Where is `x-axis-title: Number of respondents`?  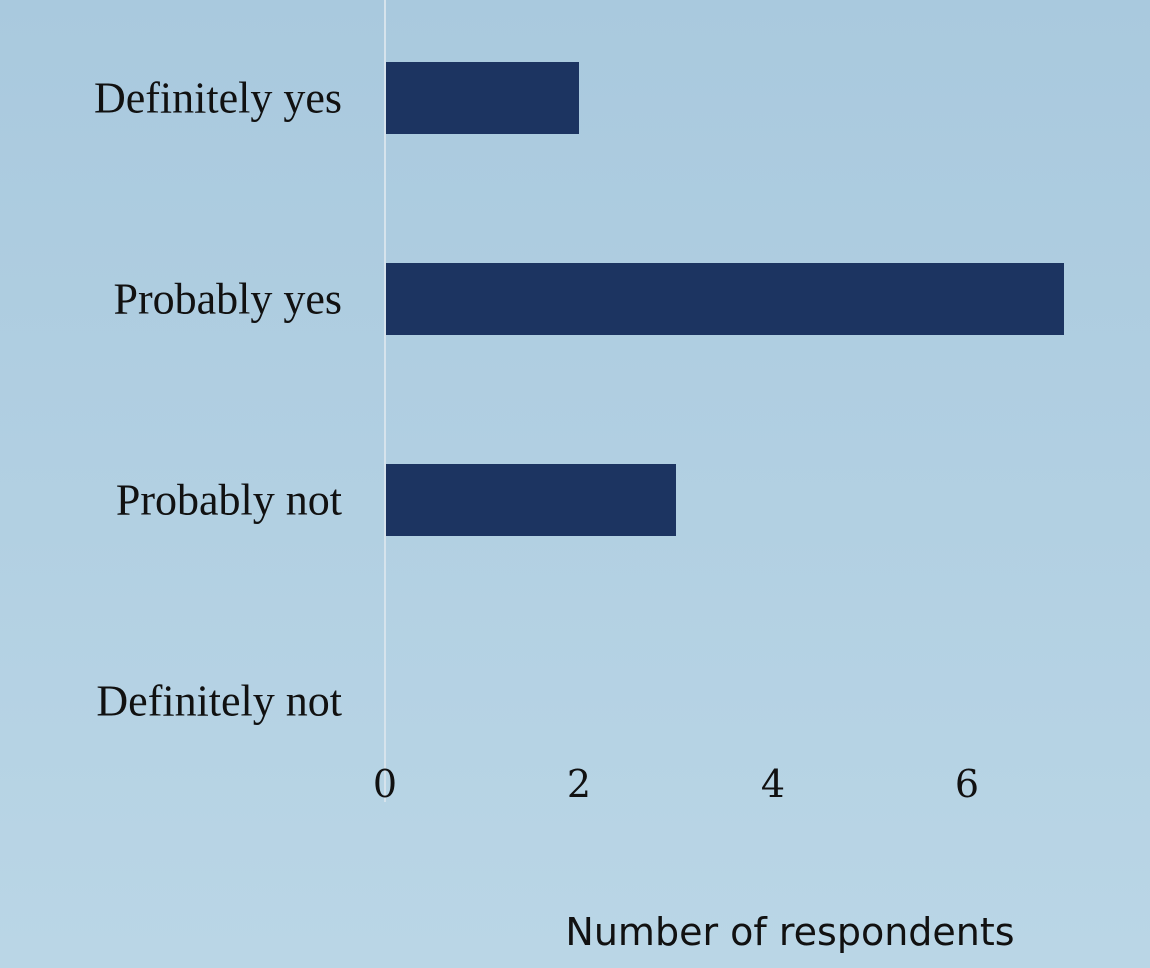
x-axis-title: Number of respondents is located at coordinates (789, 932).